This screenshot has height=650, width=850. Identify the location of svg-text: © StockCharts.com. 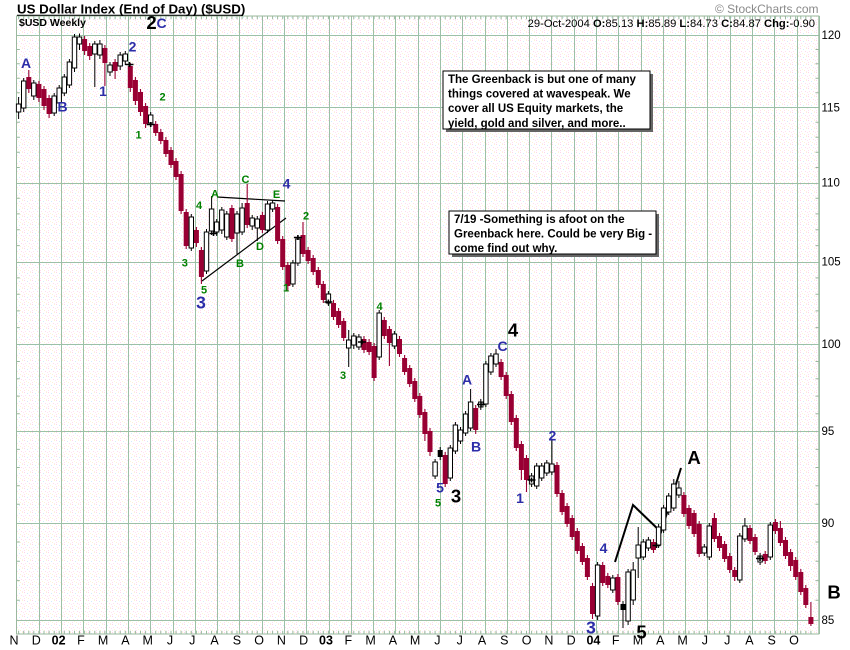
(767, 9).